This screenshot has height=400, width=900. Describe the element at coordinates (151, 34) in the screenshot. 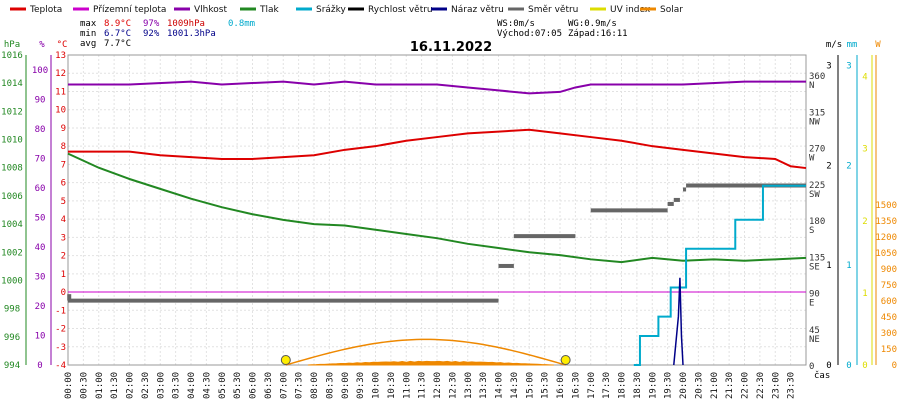

I see `stats-min-hum: 92%` at that location.